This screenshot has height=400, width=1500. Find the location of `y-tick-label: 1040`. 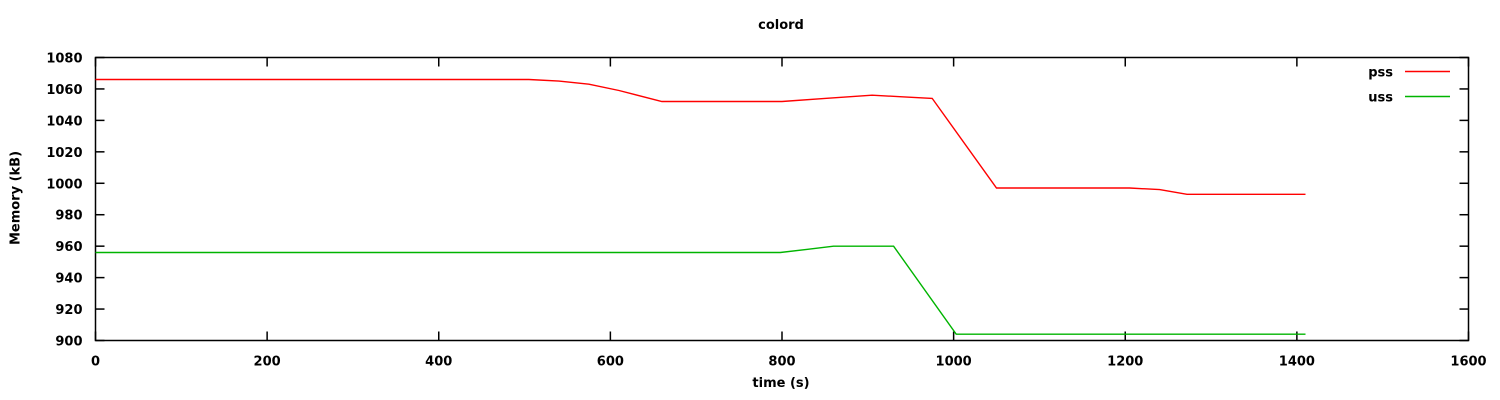

y-tick-label: 1040 is located at coordinates (64, 121).